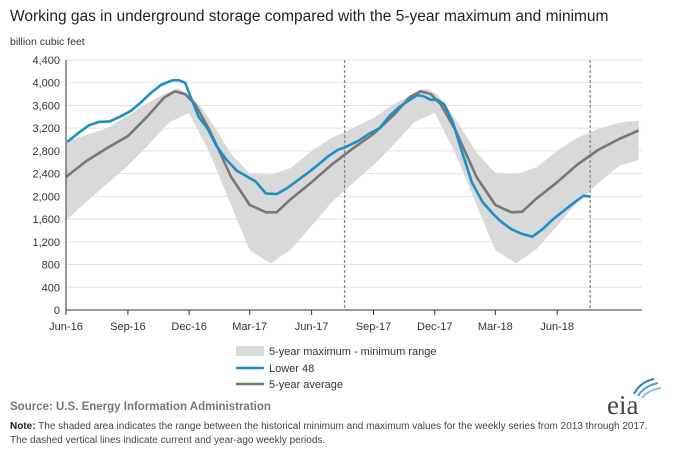  I want to click on y-tick-label: 4,000, so click(46, 84).